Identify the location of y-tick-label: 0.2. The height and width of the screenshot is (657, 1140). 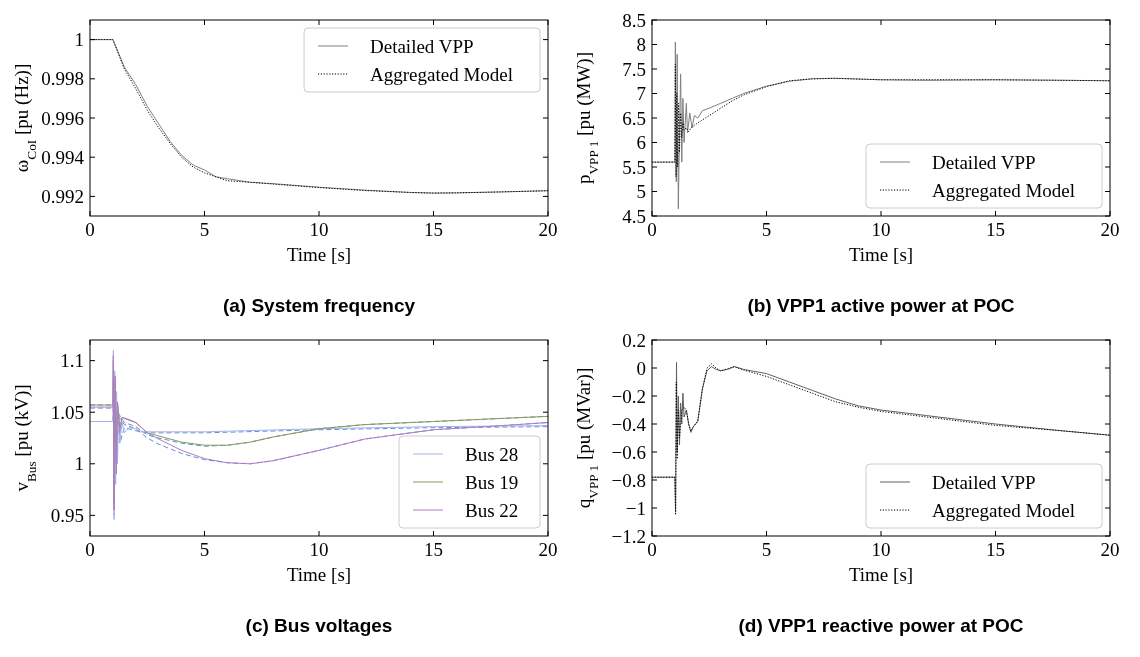
(634, 340).